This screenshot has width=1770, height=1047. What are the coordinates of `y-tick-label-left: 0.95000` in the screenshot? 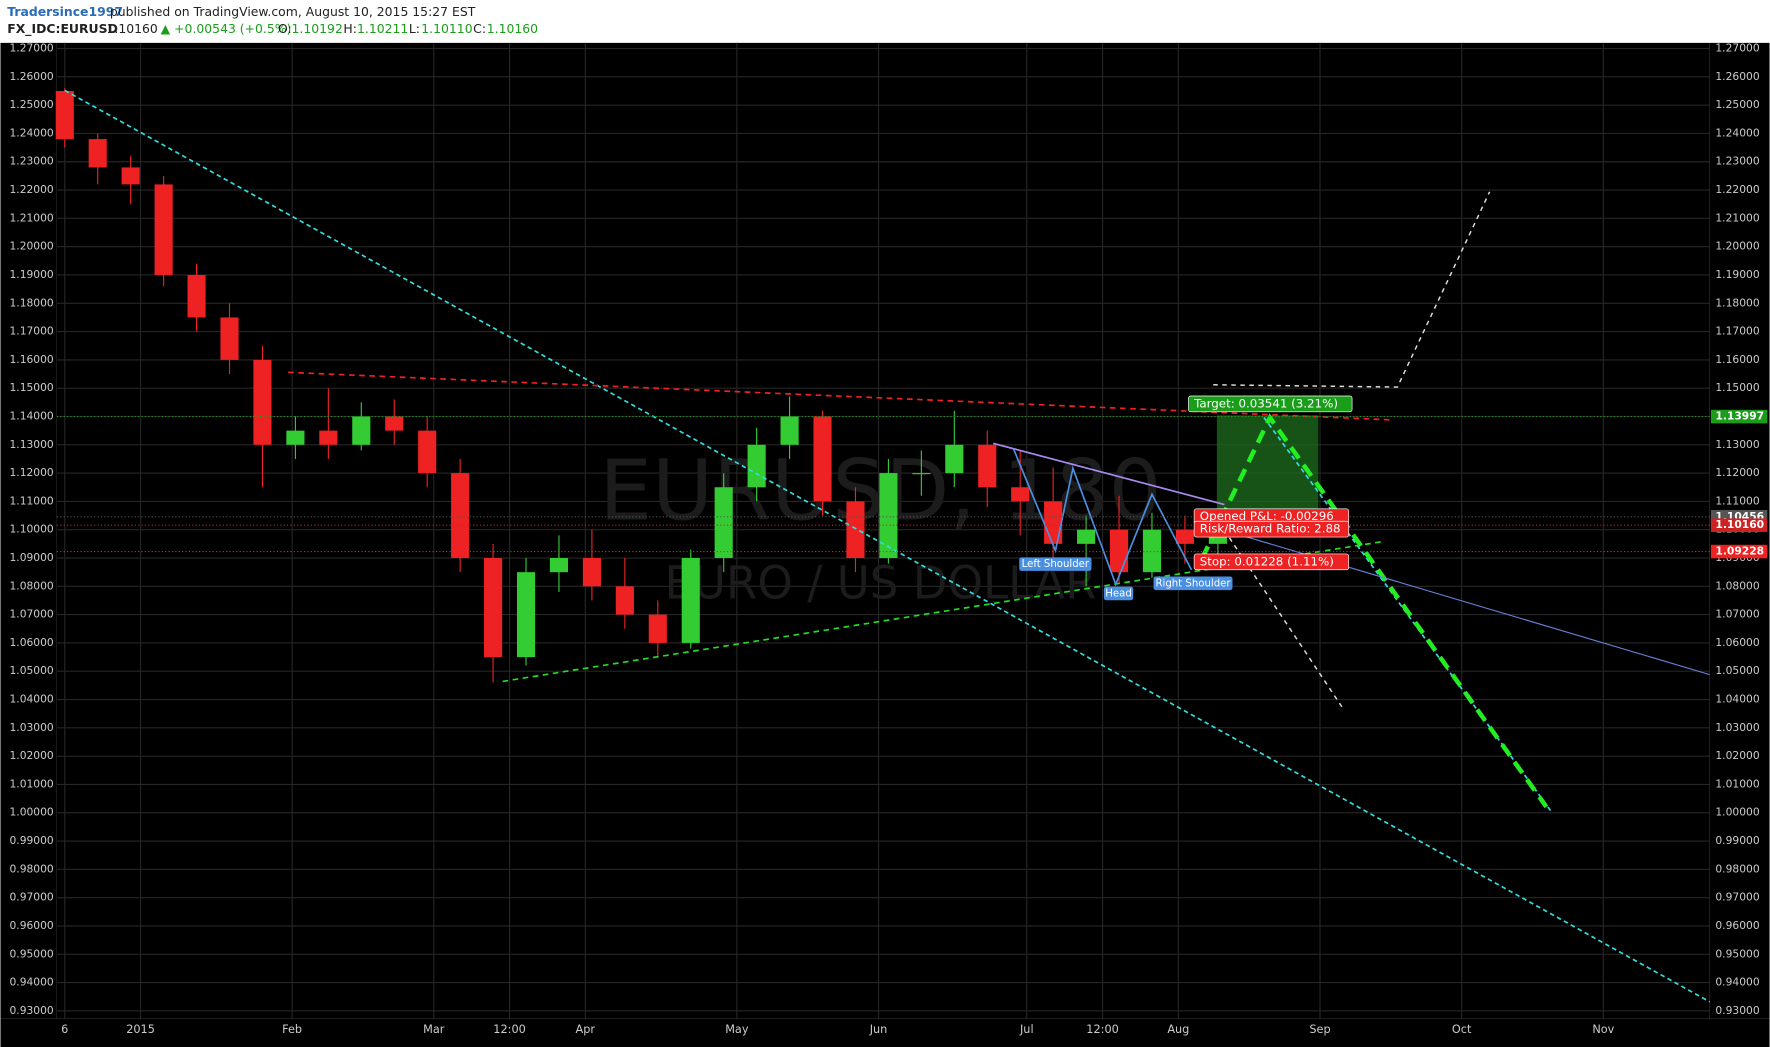 It's located at (31, 953).